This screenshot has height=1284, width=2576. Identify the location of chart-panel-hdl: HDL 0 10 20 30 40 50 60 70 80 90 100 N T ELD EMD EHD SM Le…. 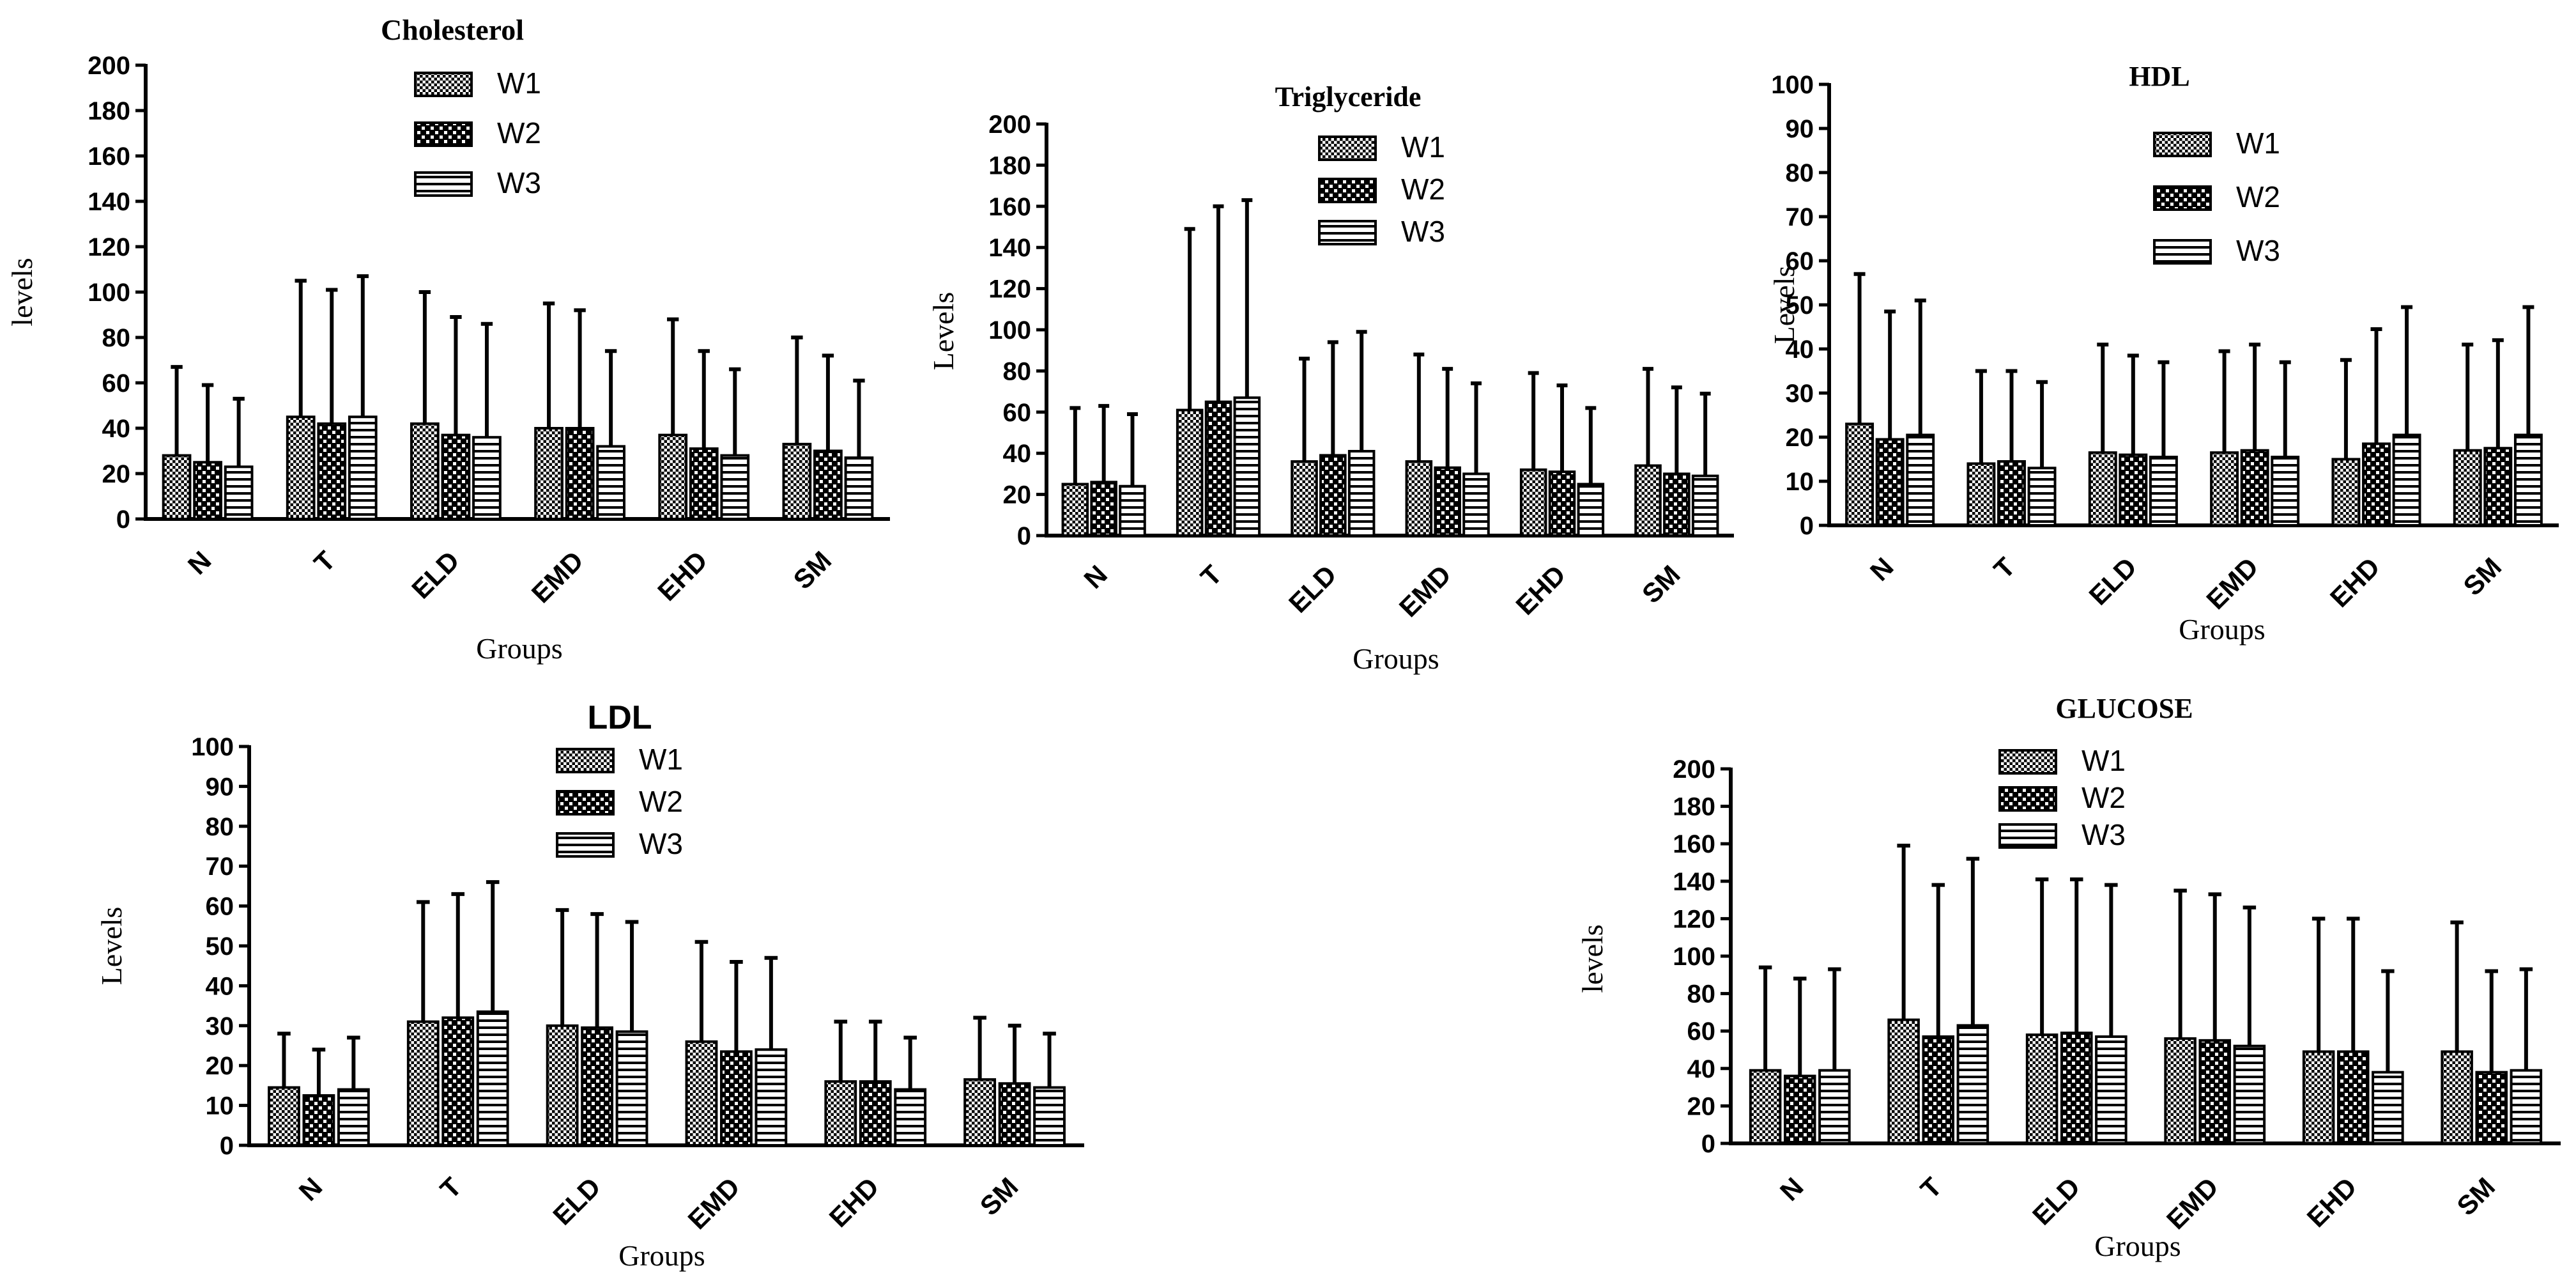
(2163, 353).